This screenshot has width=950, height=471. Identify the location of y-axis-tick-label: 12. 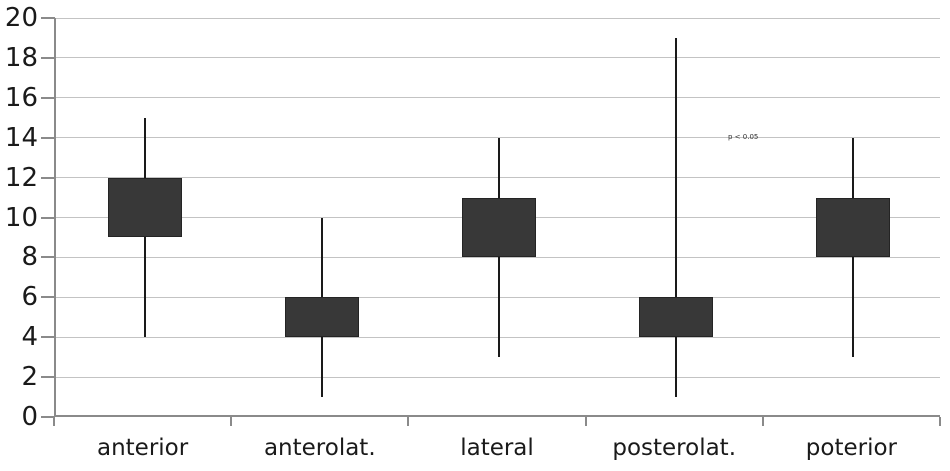
(21, 177).